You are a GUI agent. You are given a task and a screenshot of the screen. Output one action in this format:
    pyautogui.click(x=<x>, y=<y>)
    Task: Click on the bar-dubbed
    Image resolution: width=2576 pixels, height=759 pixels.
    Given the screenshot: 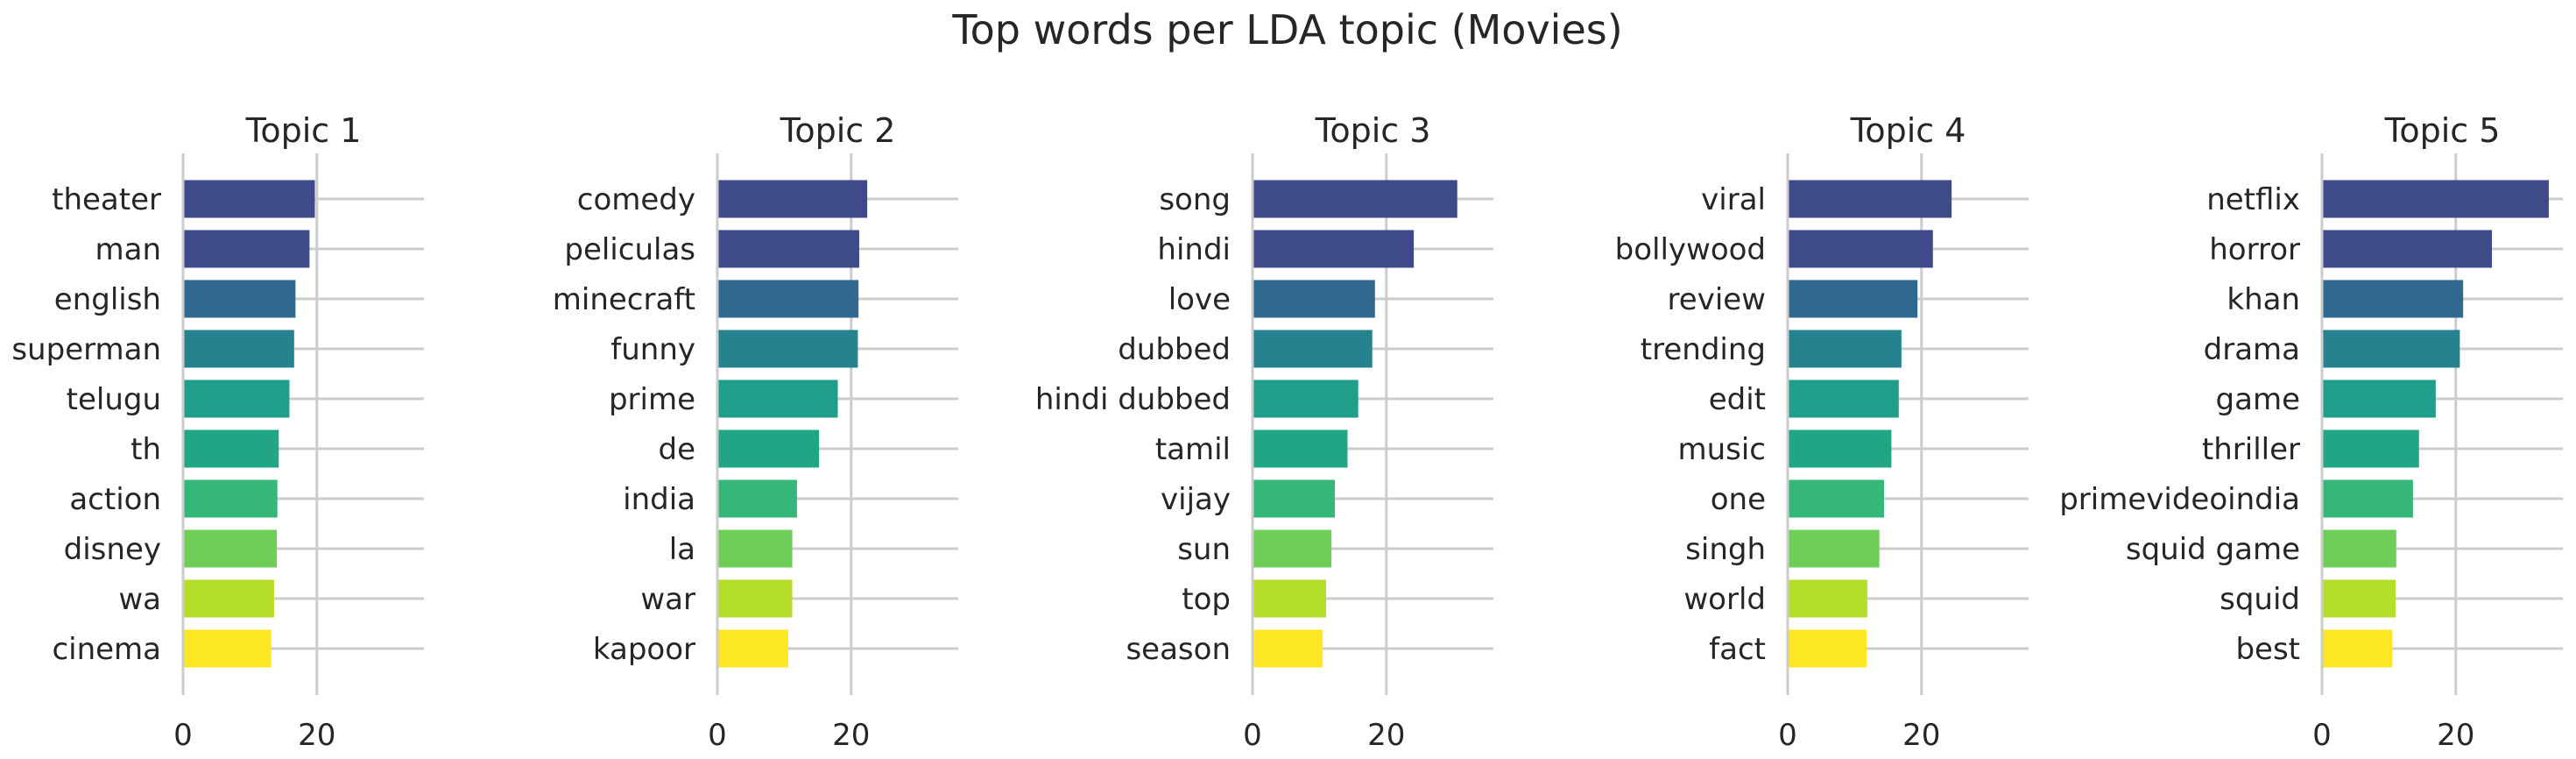 What is the action you would take?
    pyautogui.click(x=1313, y=349)
    